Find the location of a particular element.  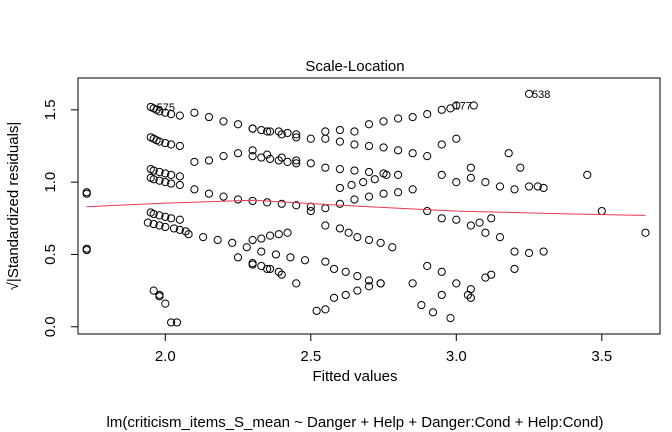

x-tick-label: 3.0 is located at coordinates (456, 356).